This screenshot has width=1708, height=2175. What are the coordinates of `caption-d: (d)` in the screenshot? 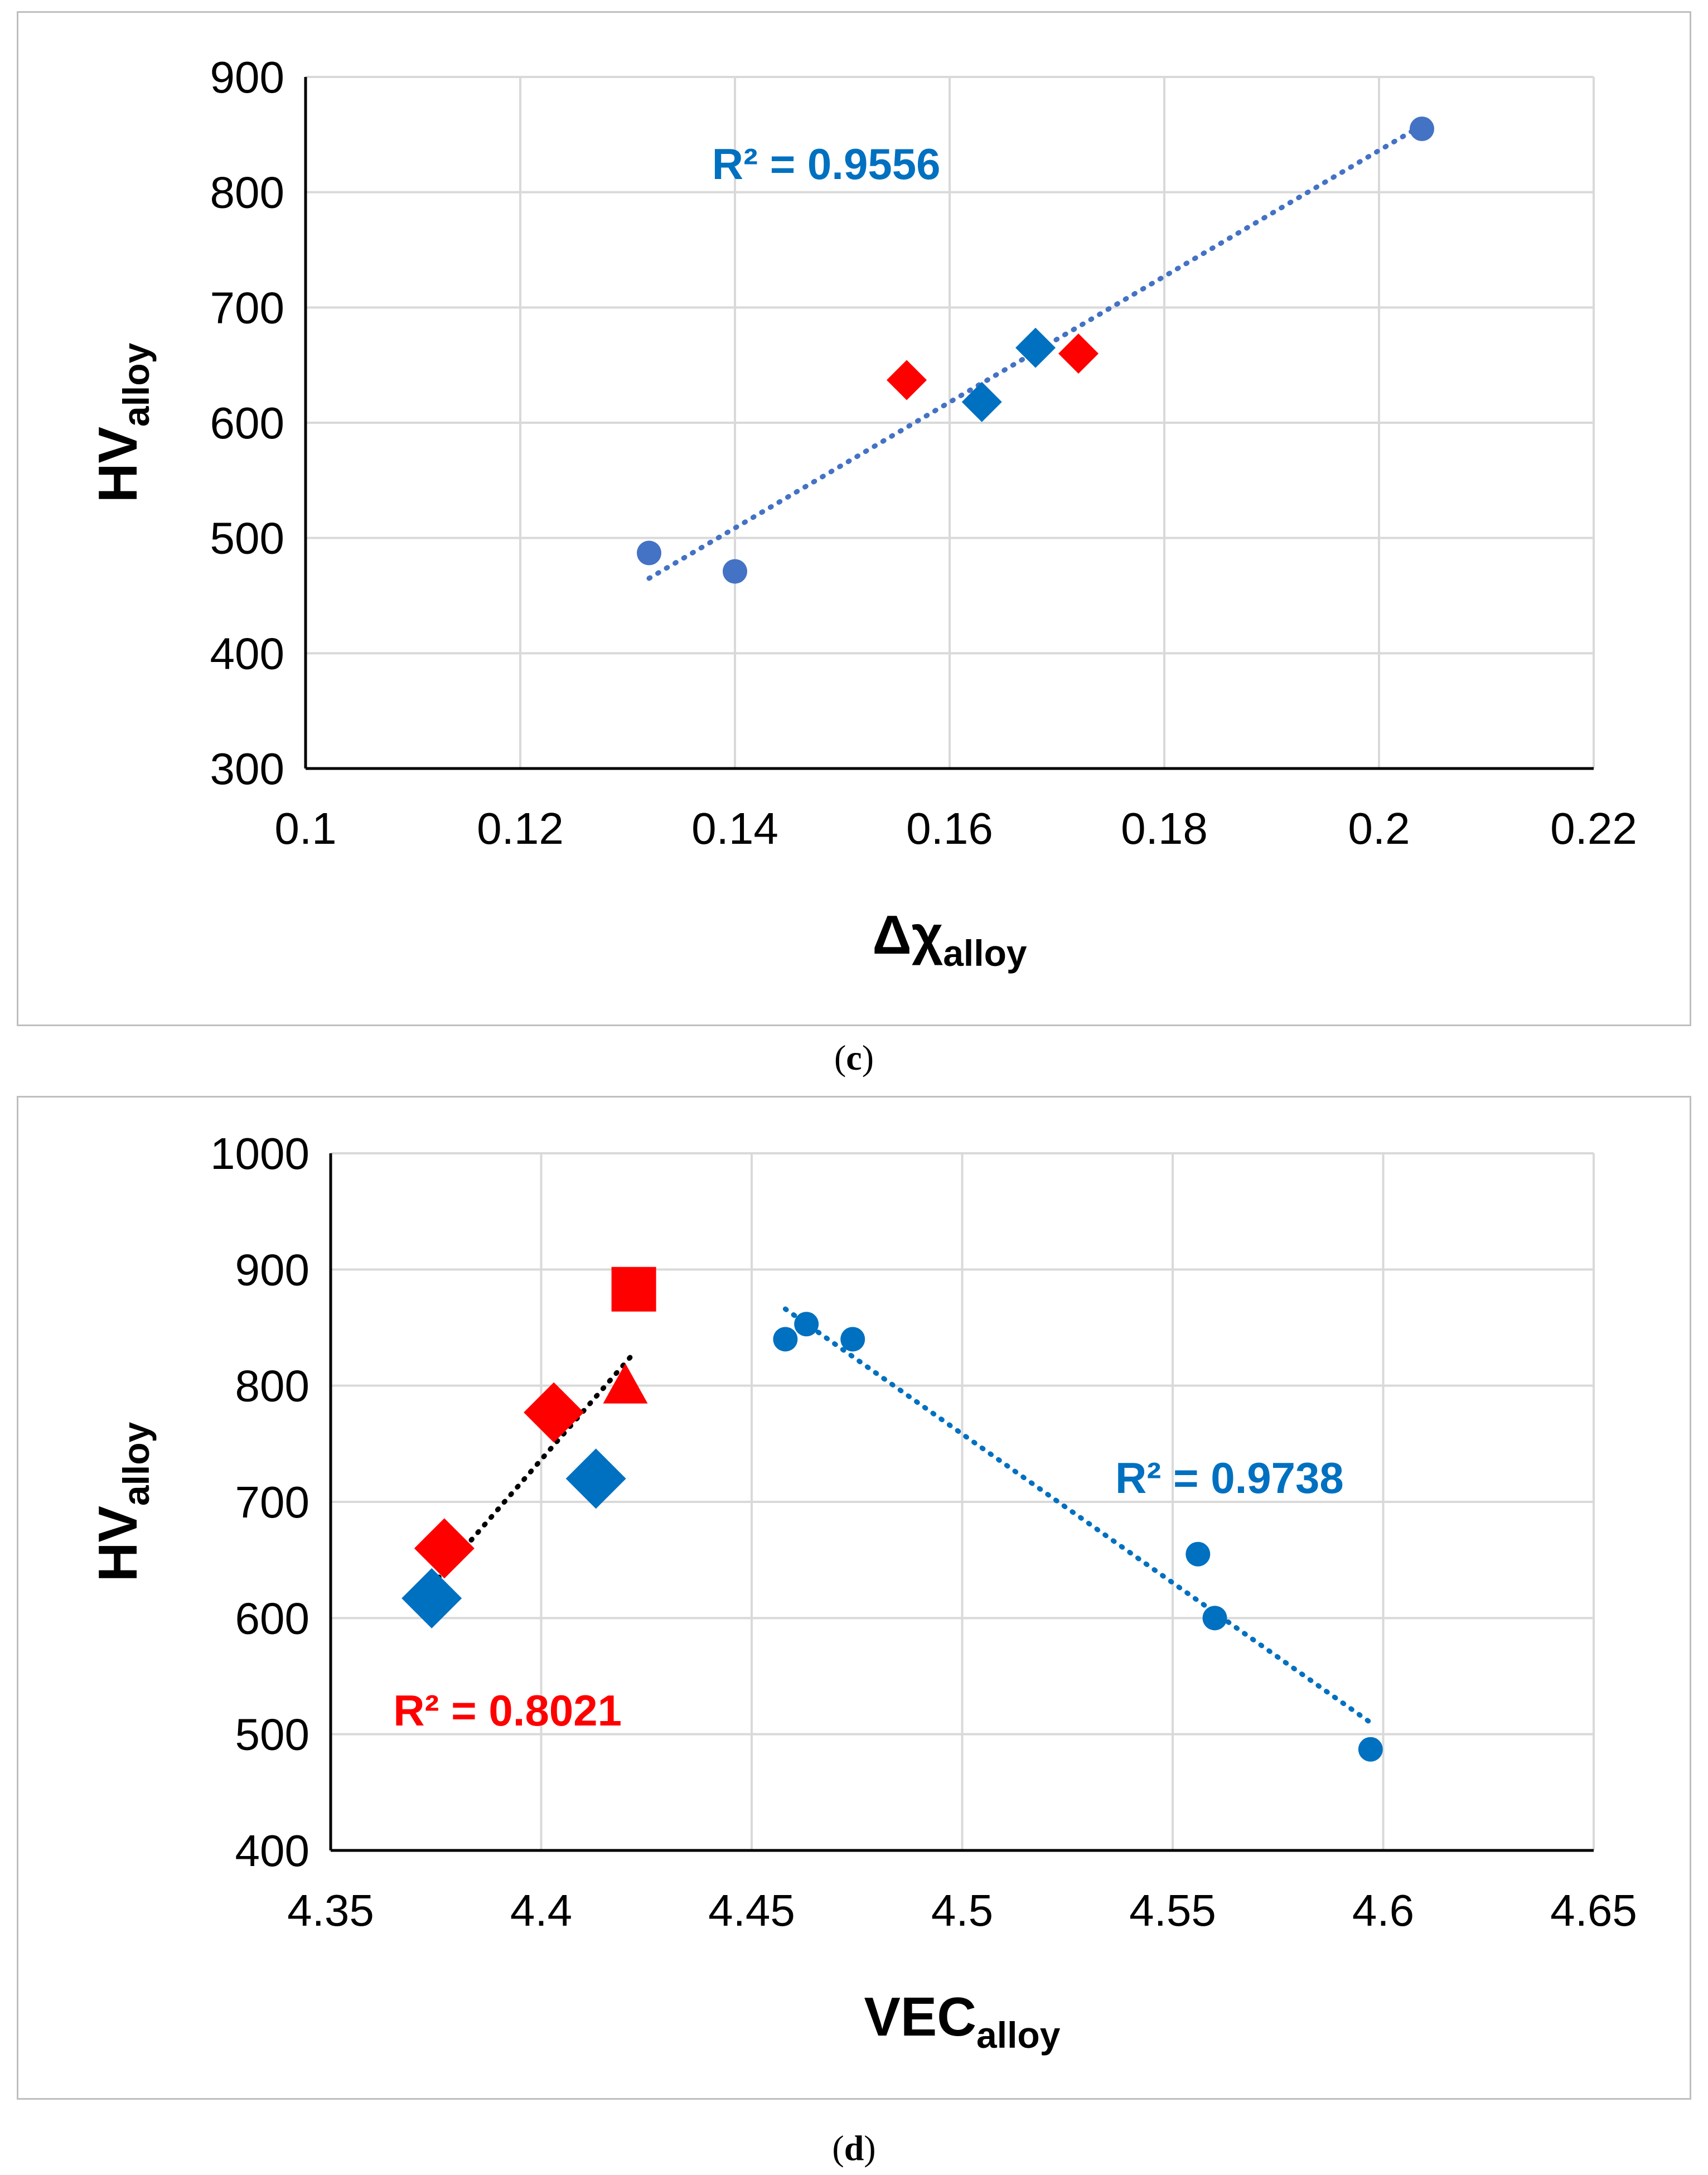 It's located at (854, 2148).